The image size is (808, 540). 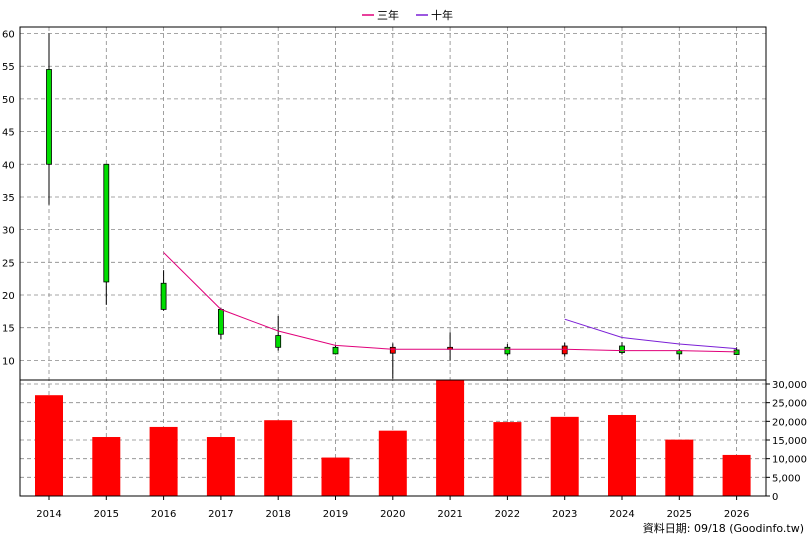 I want to click on price-axis: 10 15 20 25 30 35 40 45 50 55 60, so click(x=8, y=199).